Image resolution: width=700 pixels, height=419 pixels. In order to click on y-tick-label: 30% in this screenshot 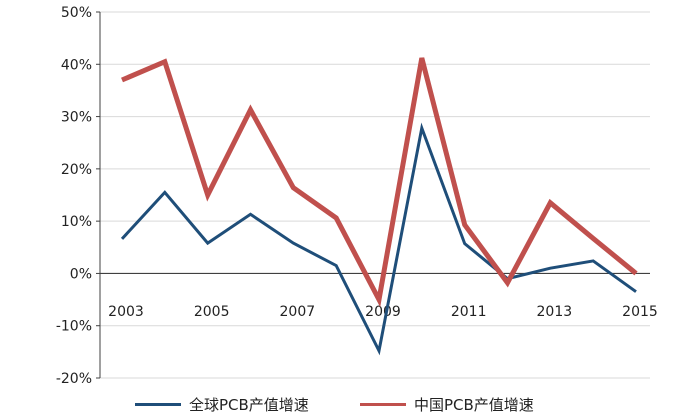, I will do `click(76, 118)`.